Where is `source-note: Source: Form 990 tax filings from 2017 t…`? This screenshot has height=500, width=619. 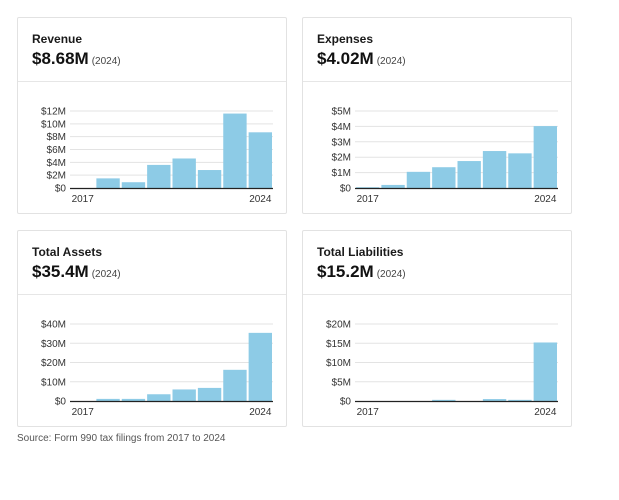 source-note: Source: Form 990 tax filings from 2017 t… is located at coordinates (121, 438).